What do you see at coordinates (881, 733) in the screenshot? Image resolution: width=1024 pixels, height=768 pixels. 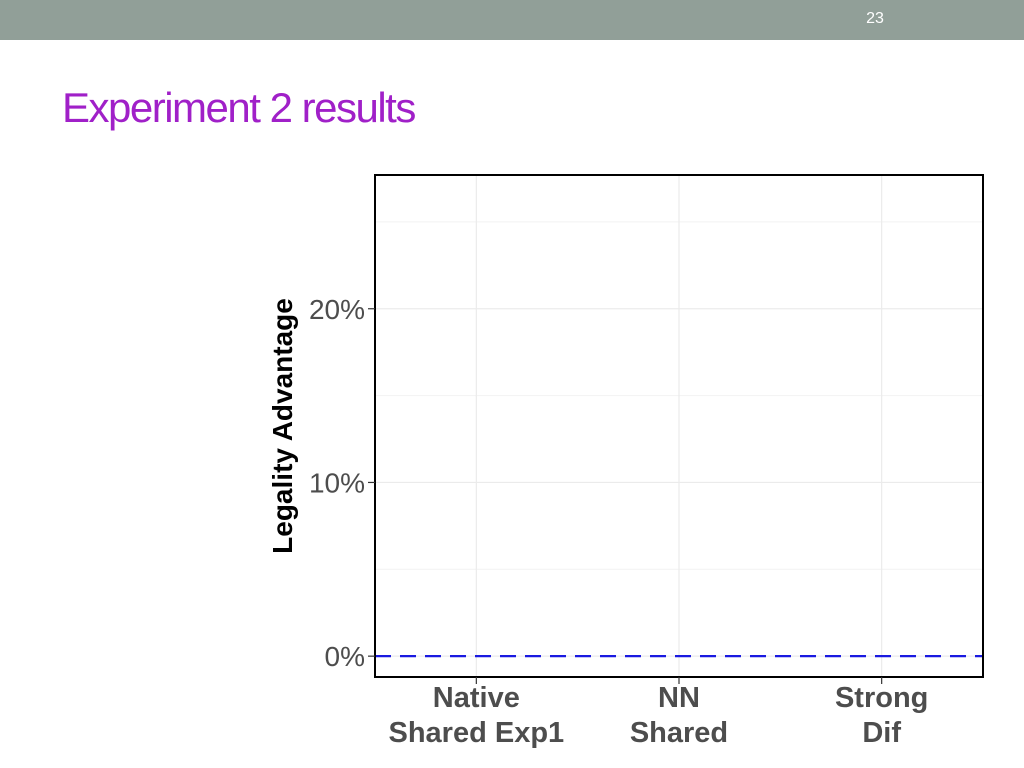 I see `x-tick-label-line: Dif` at bounding box center [881, 733].